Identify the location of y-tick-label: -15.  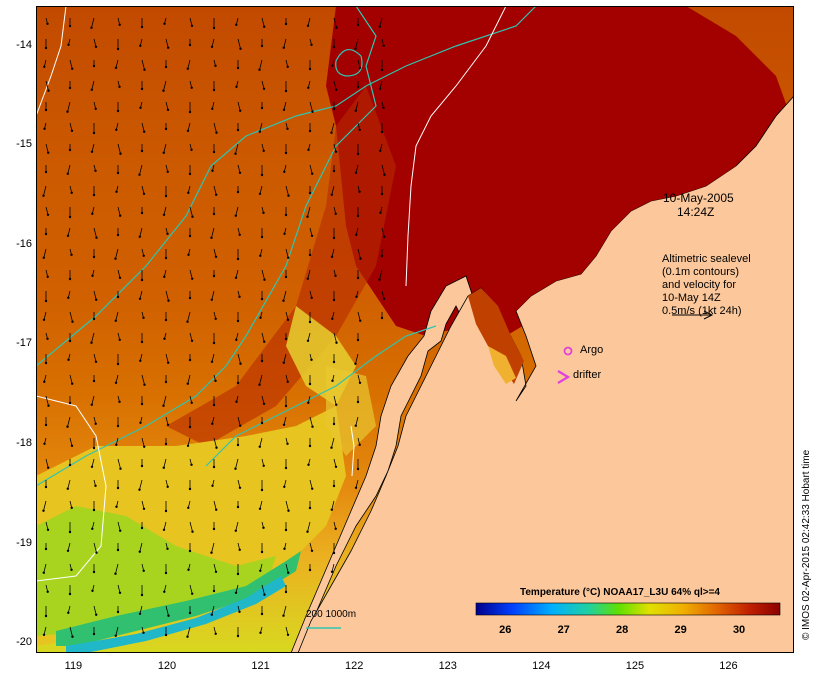
(24, 144).